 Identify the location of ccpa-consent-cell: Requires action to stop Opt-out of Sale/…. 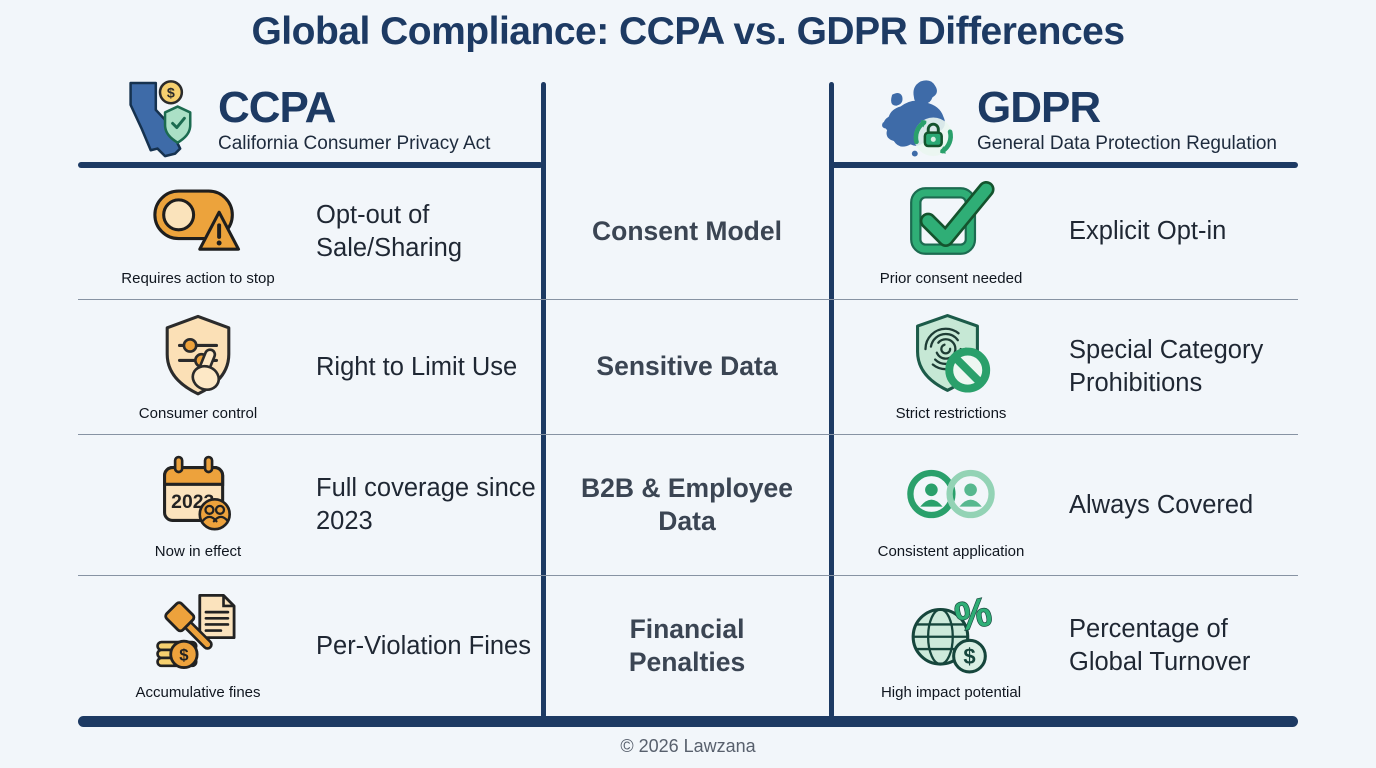
(310, 232).